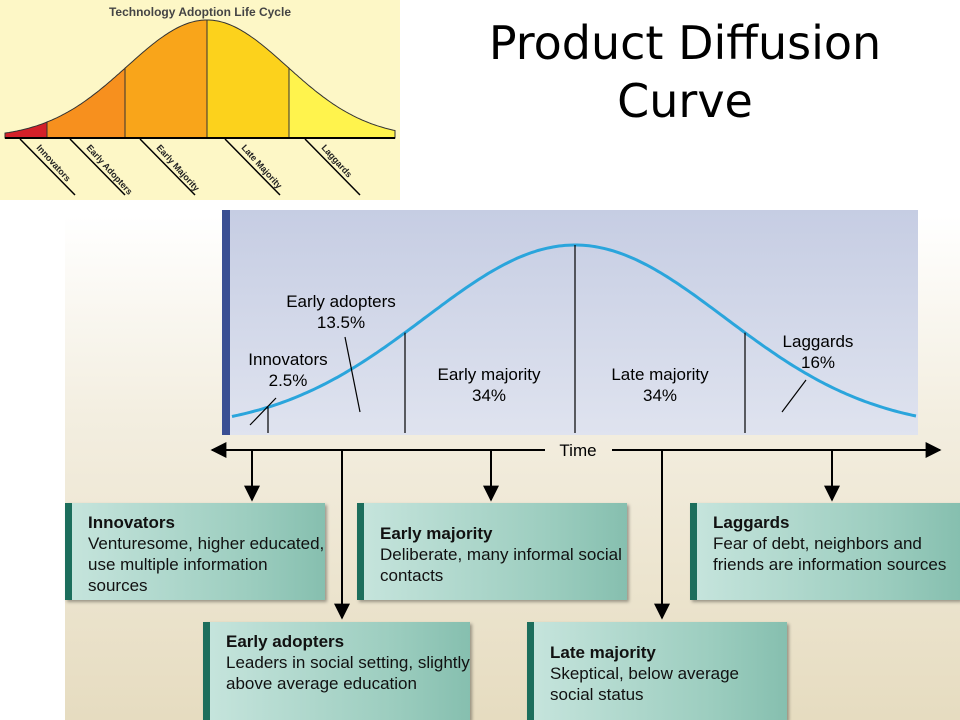 The width and height of the screenshot is (960, 720). Describe the element at coordinates (341, 301) in the screenshot. I see `segment-name: Early adopters` at that location.